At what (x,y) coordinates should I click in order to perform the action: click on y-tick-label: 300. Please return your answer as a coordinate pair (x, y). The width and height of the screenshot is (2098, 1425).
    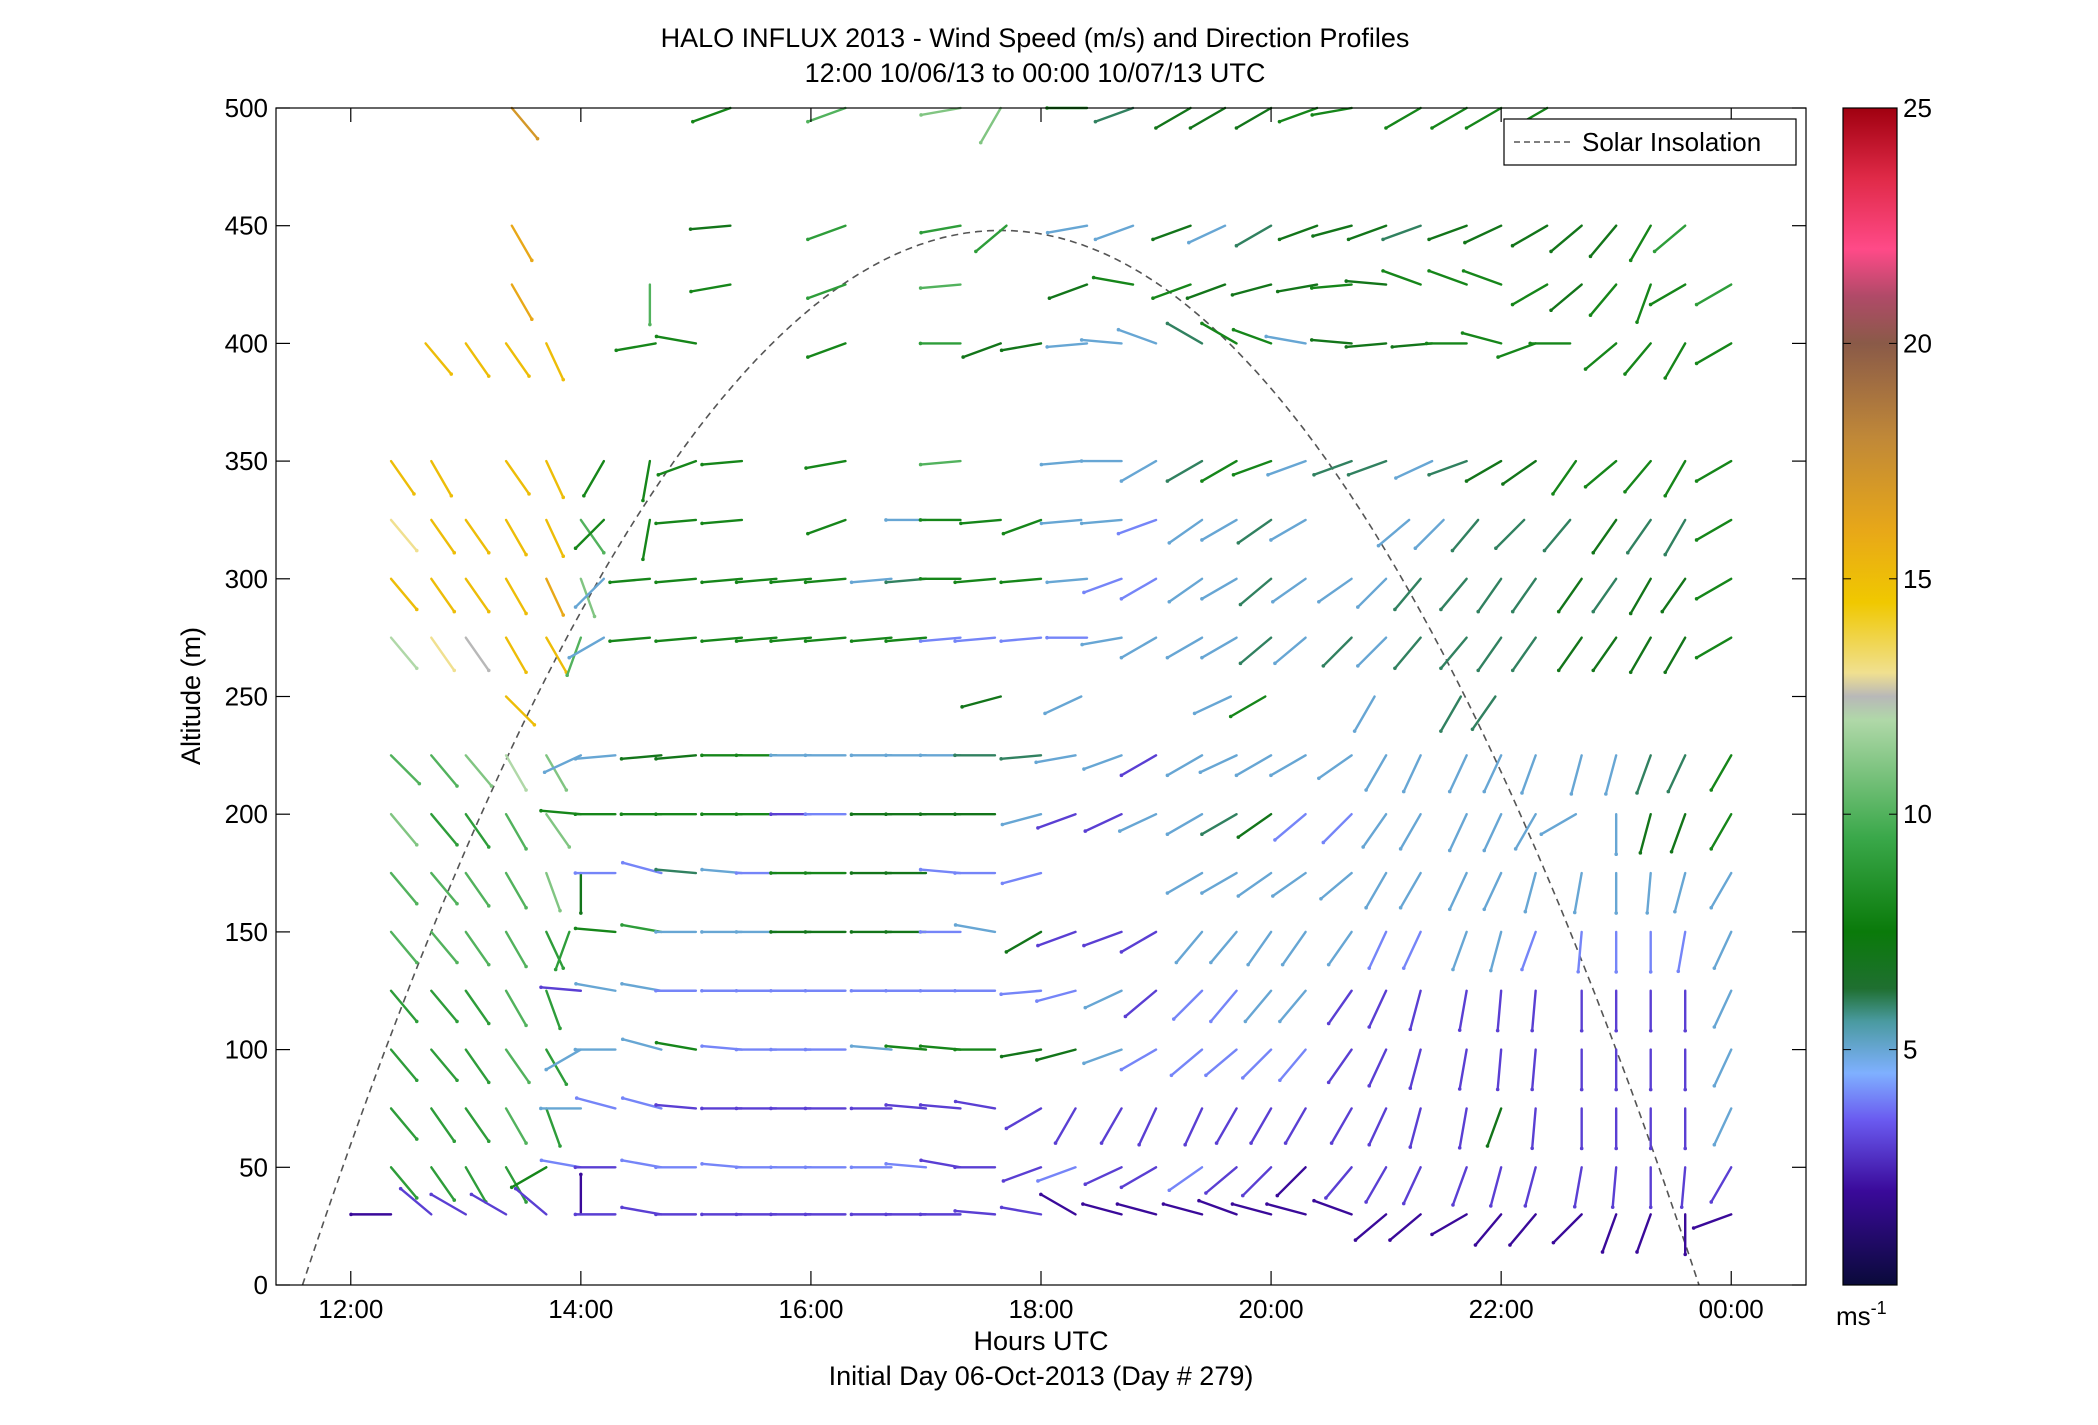
    Looking at the image, I should click on (246, 579).